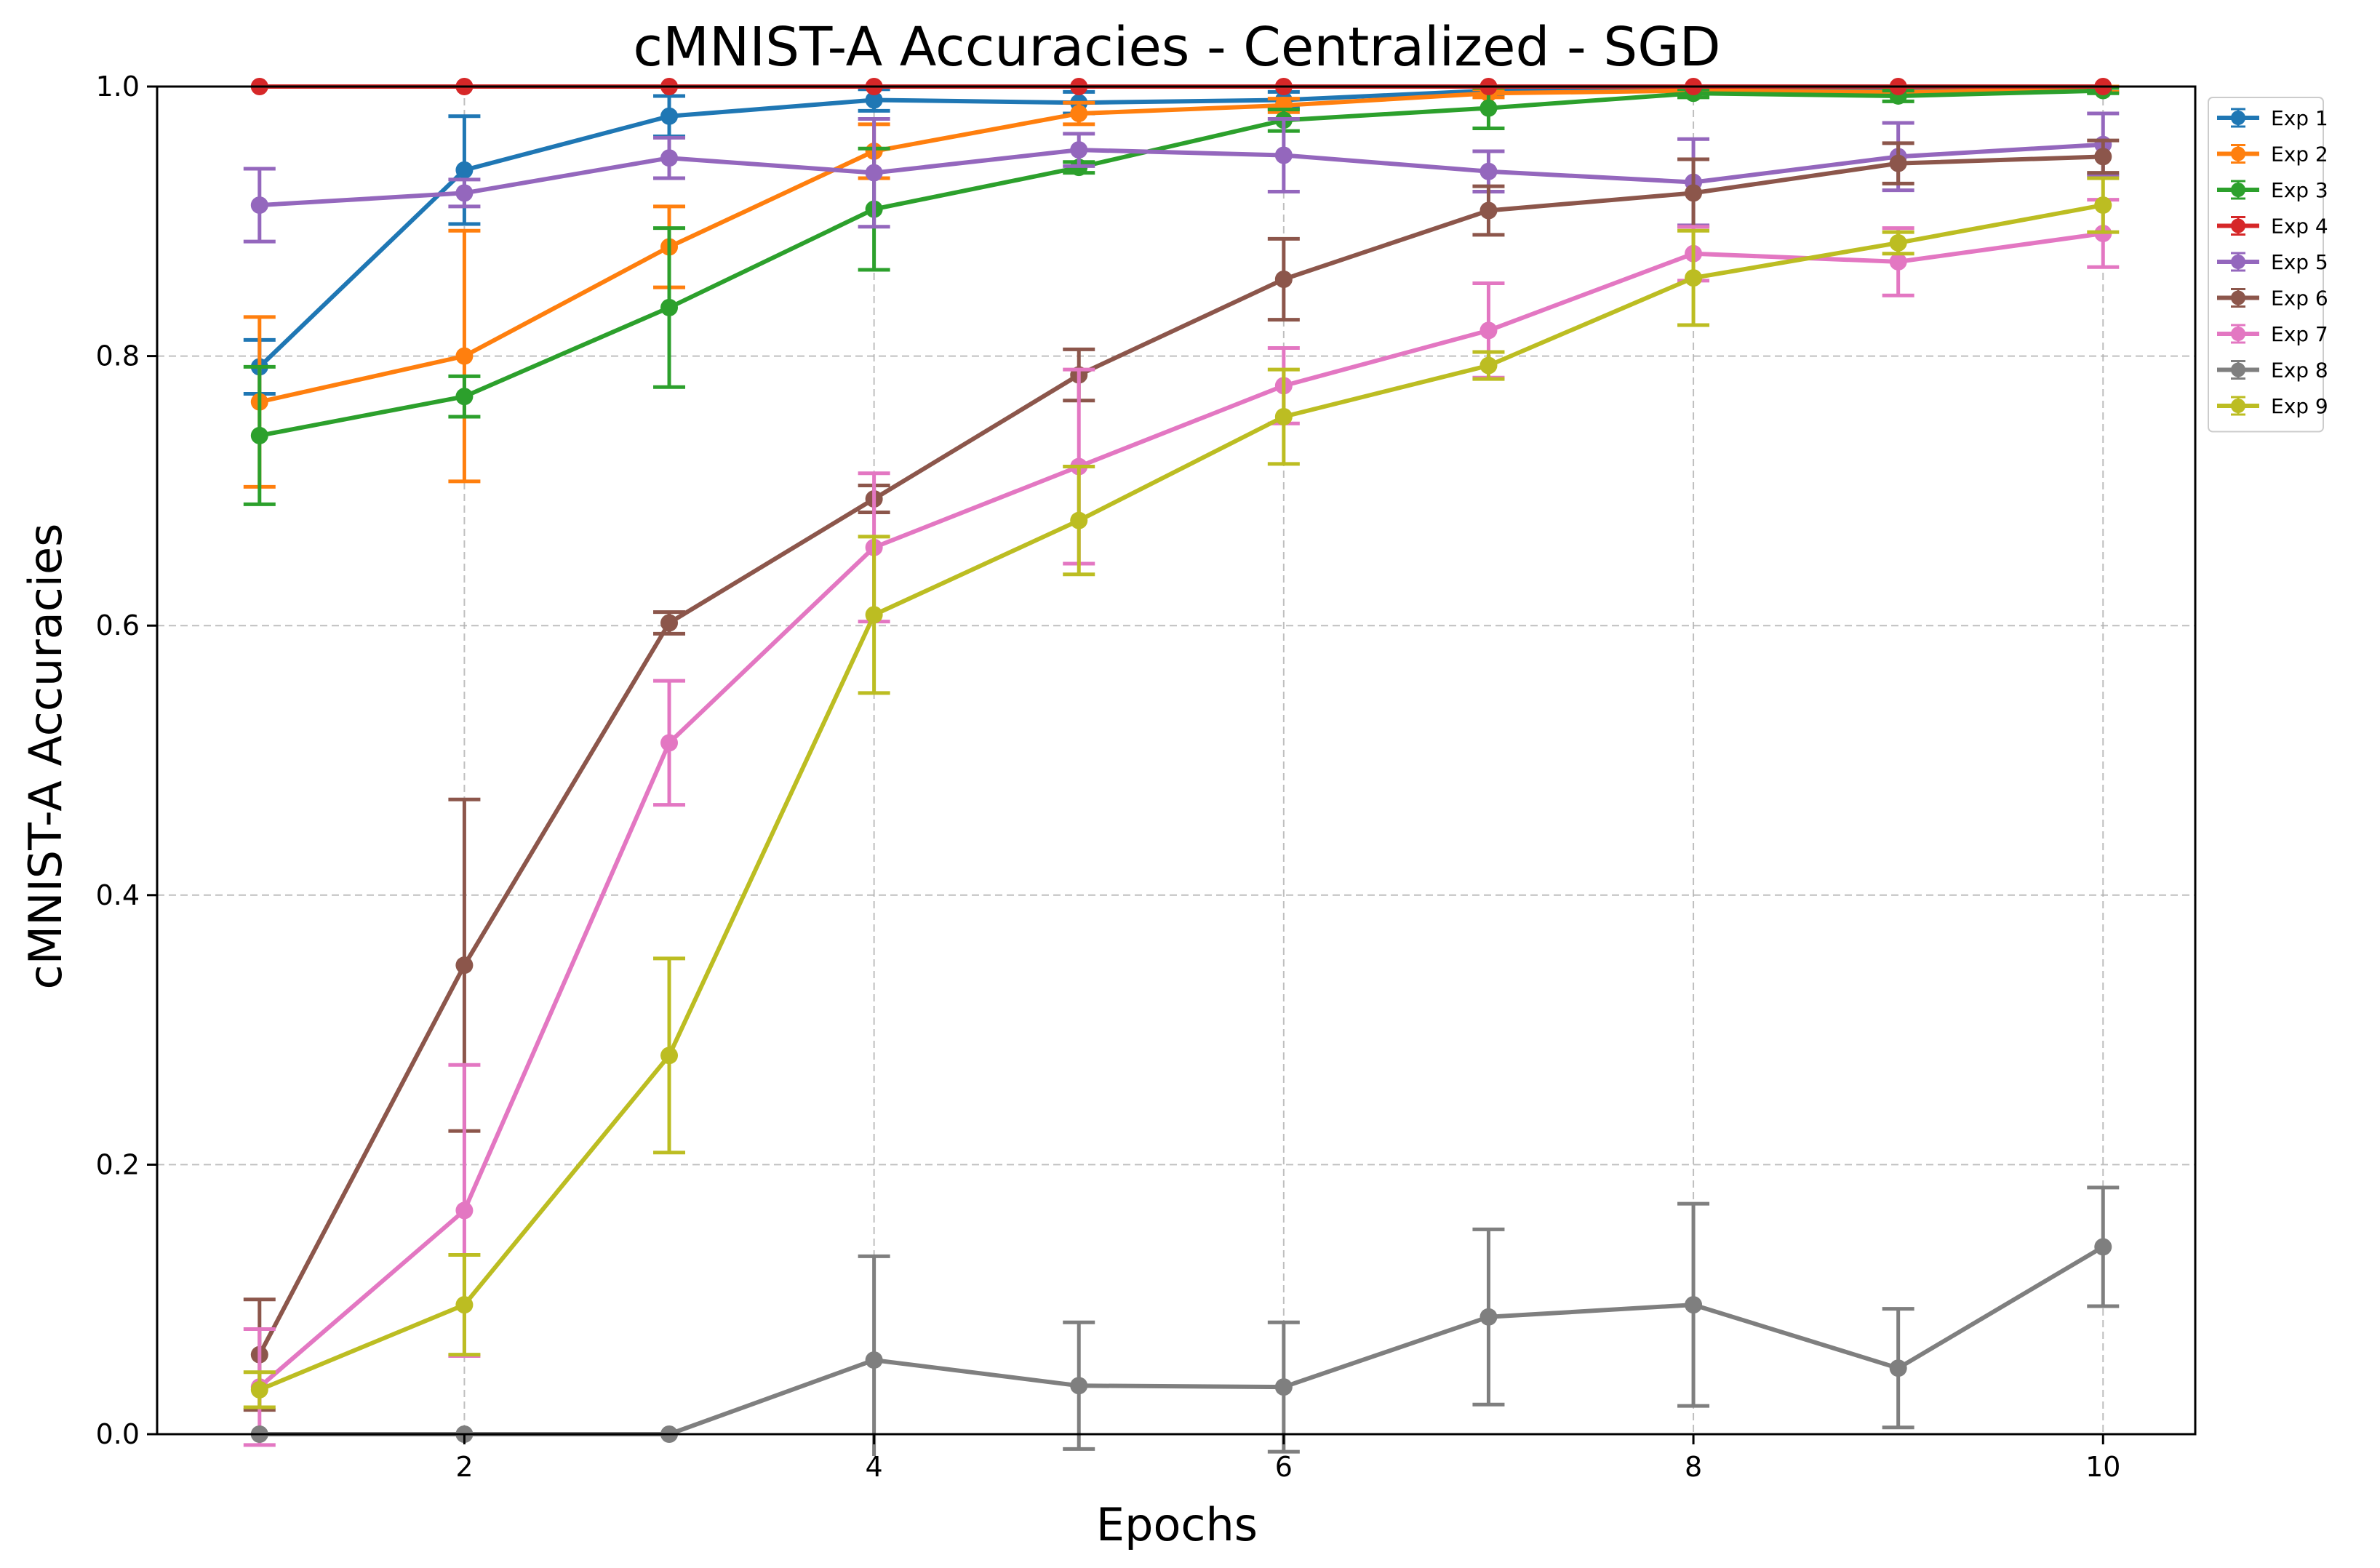 The image size is (2380, 1568). What do you see at coordinates (1694, 1467) in the screenshot?
I see `x-tick-label-4: 8` at bounding box center [1694, 1467].